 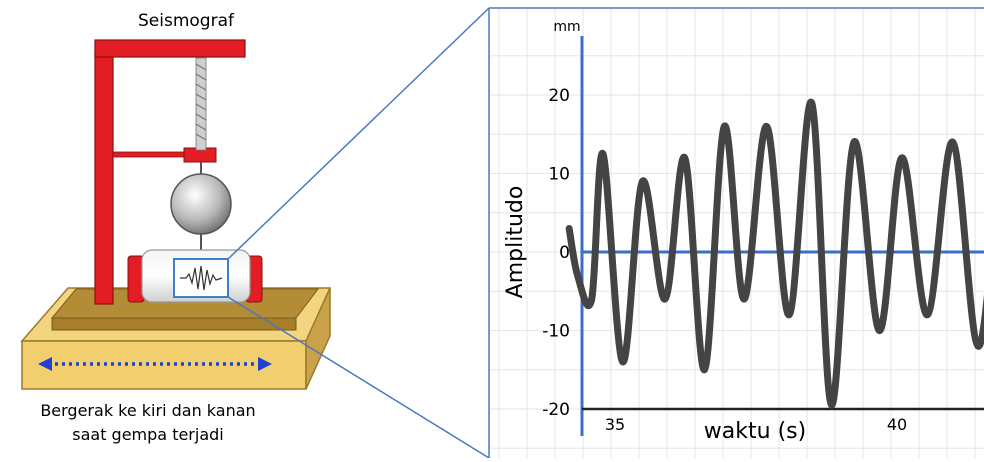 What do you see at coordinates (556, 332) in the screenshot?
I see `y-tick-label: -10` at bounding box center [556, 332].